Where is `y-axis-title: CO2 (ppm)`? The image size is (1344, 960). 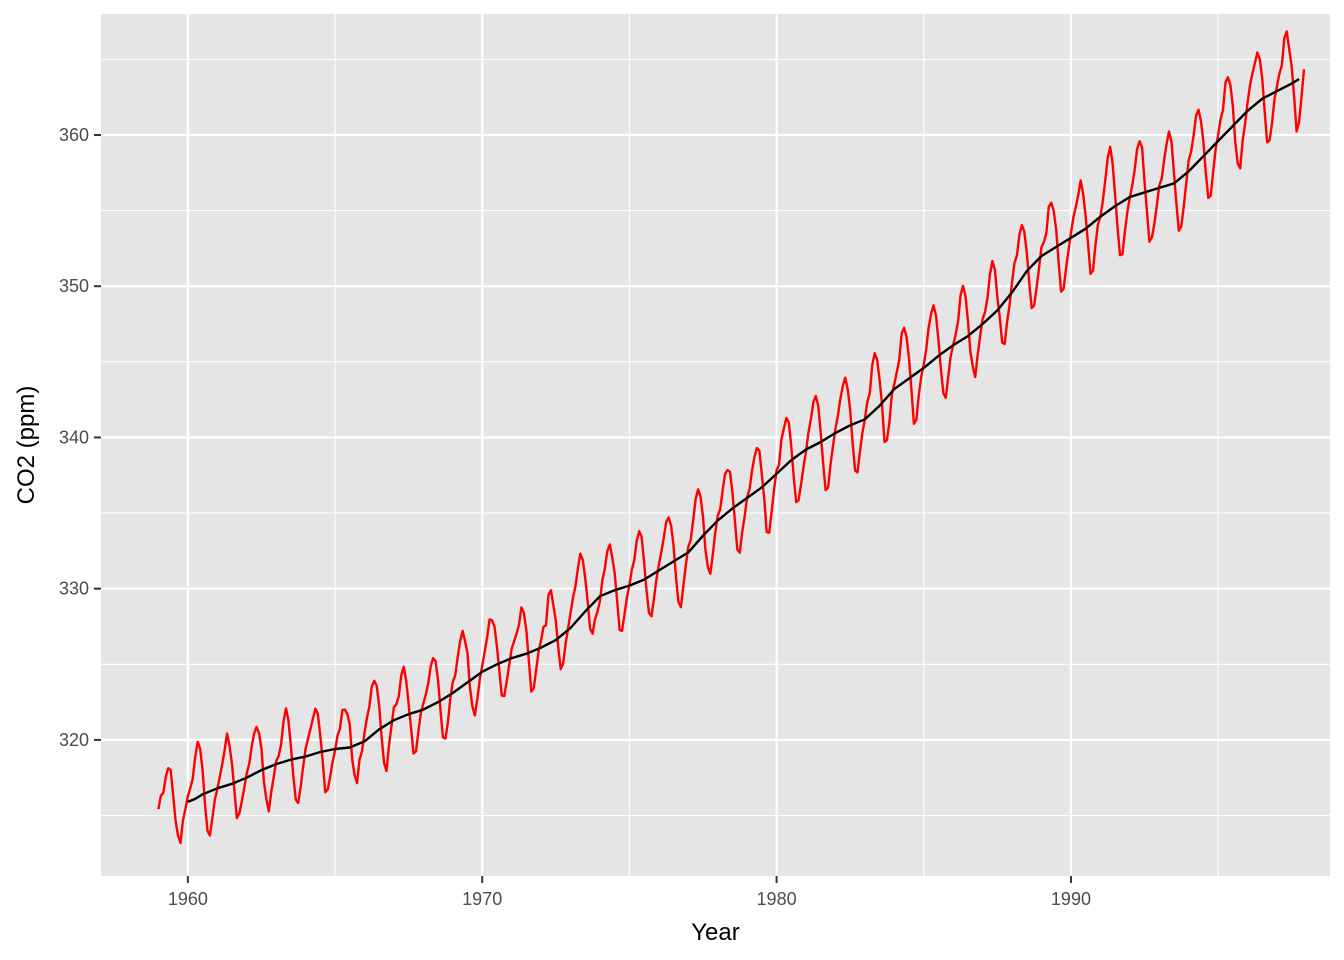 y-axis-title: CO2 (ppm) is located at coordinates (26, 445).